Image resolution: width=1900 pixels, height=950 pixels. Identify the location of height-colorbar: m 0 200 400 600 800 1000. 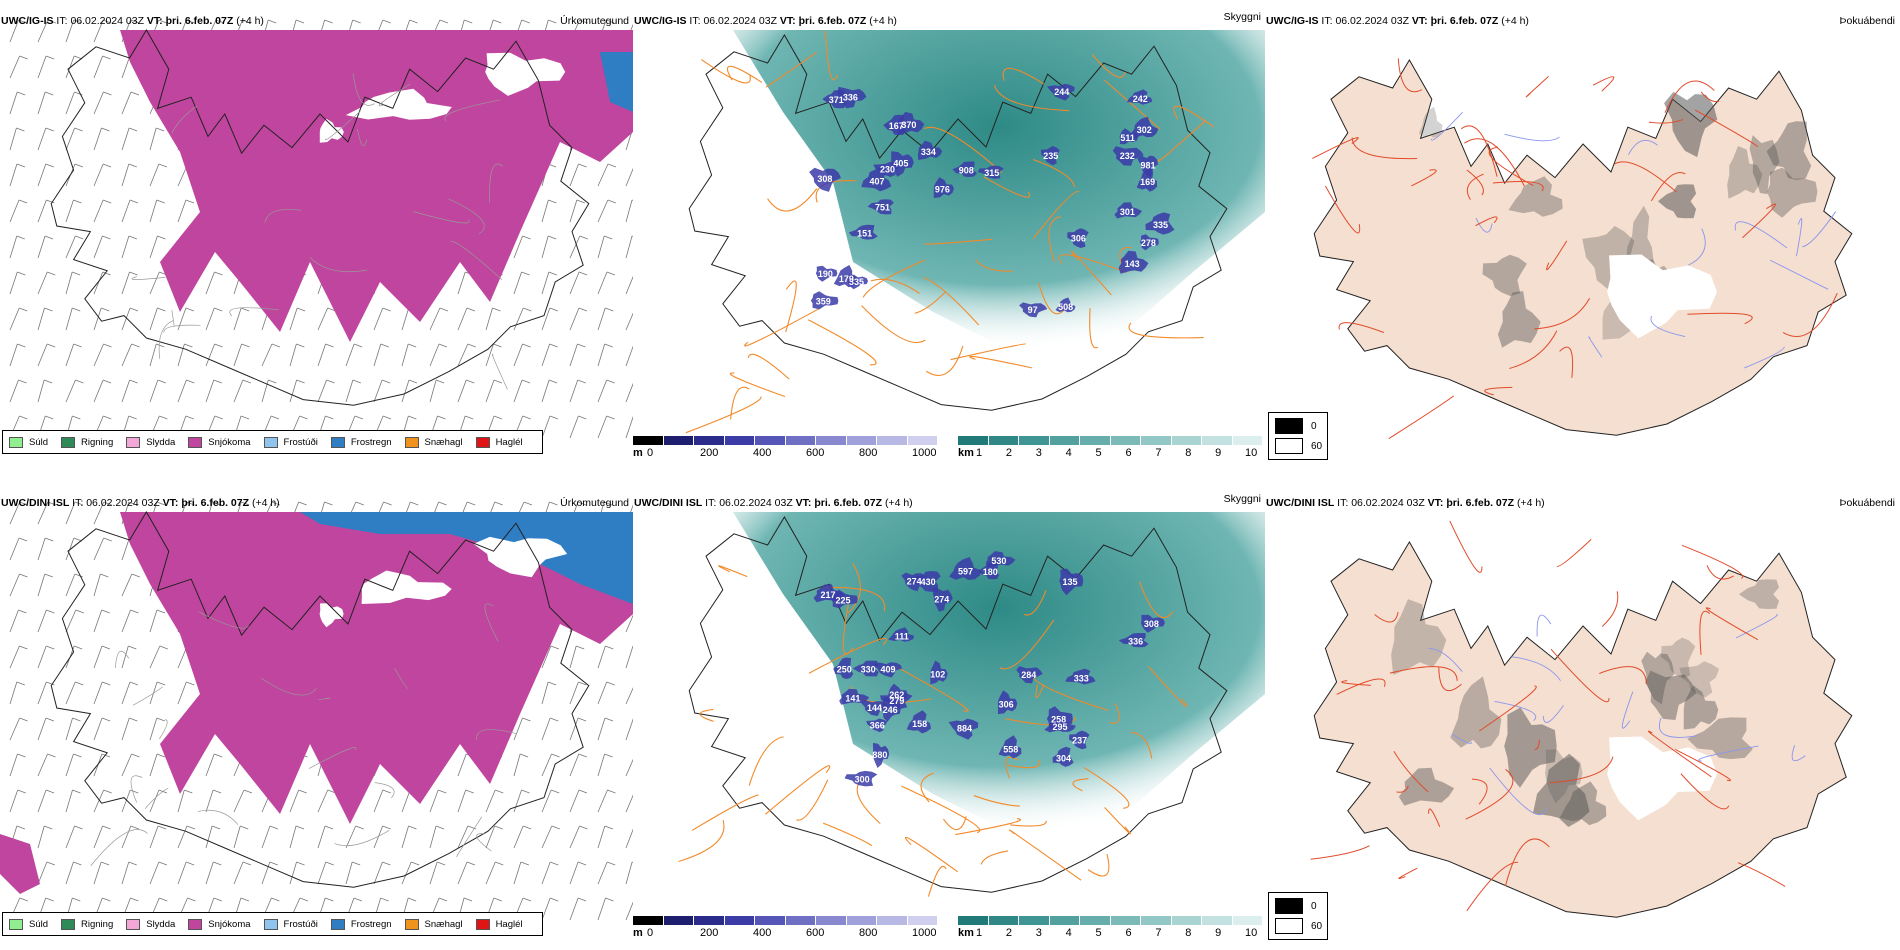
(785, 929).